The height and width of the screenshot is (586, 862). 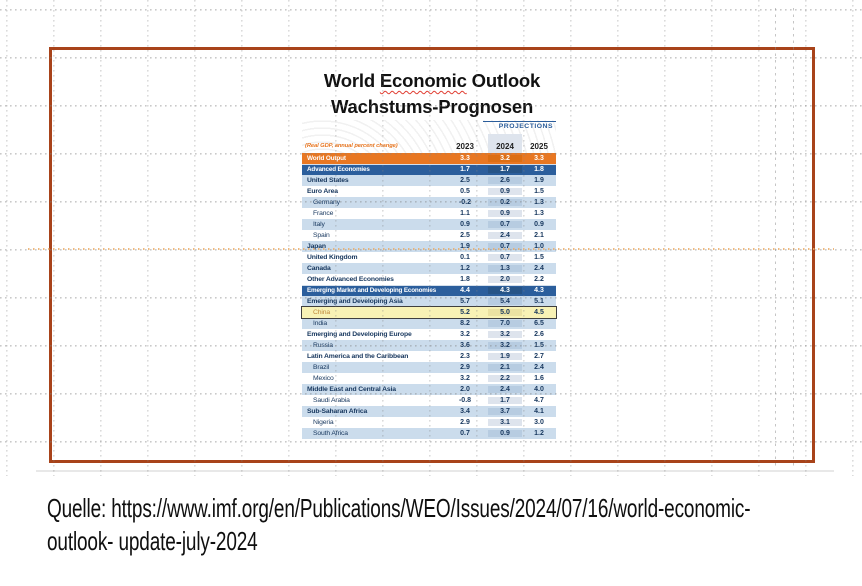 What do you see at coordinates (465, 158) in the screenshot?
I see `value-2023: 3.3` at bounding box center [465, 158].